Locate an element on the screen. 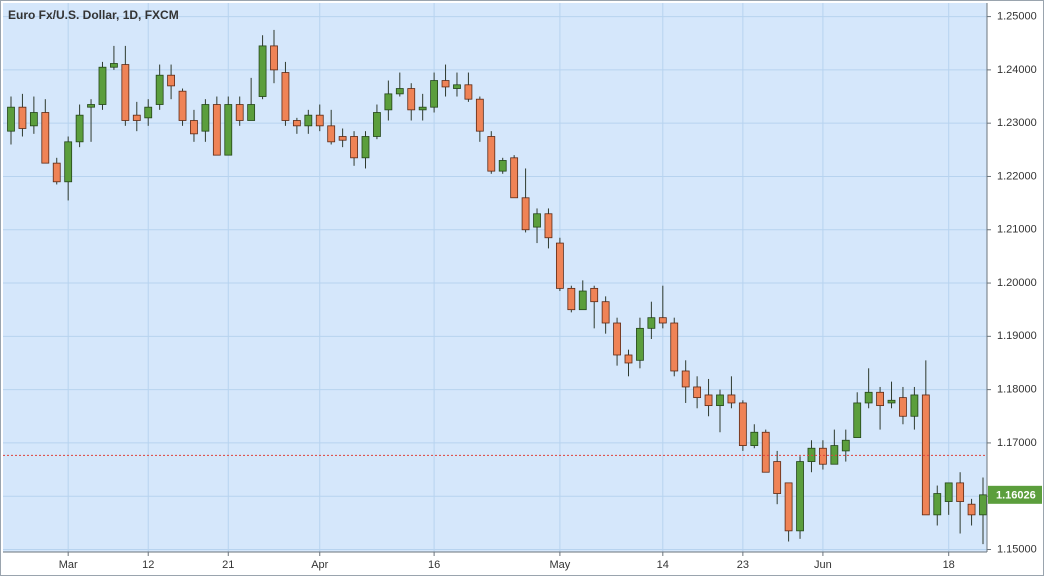 The height and width of the screenshot is (581, 1044). x-tick-label: Jun is located at coordinates (823, 565).